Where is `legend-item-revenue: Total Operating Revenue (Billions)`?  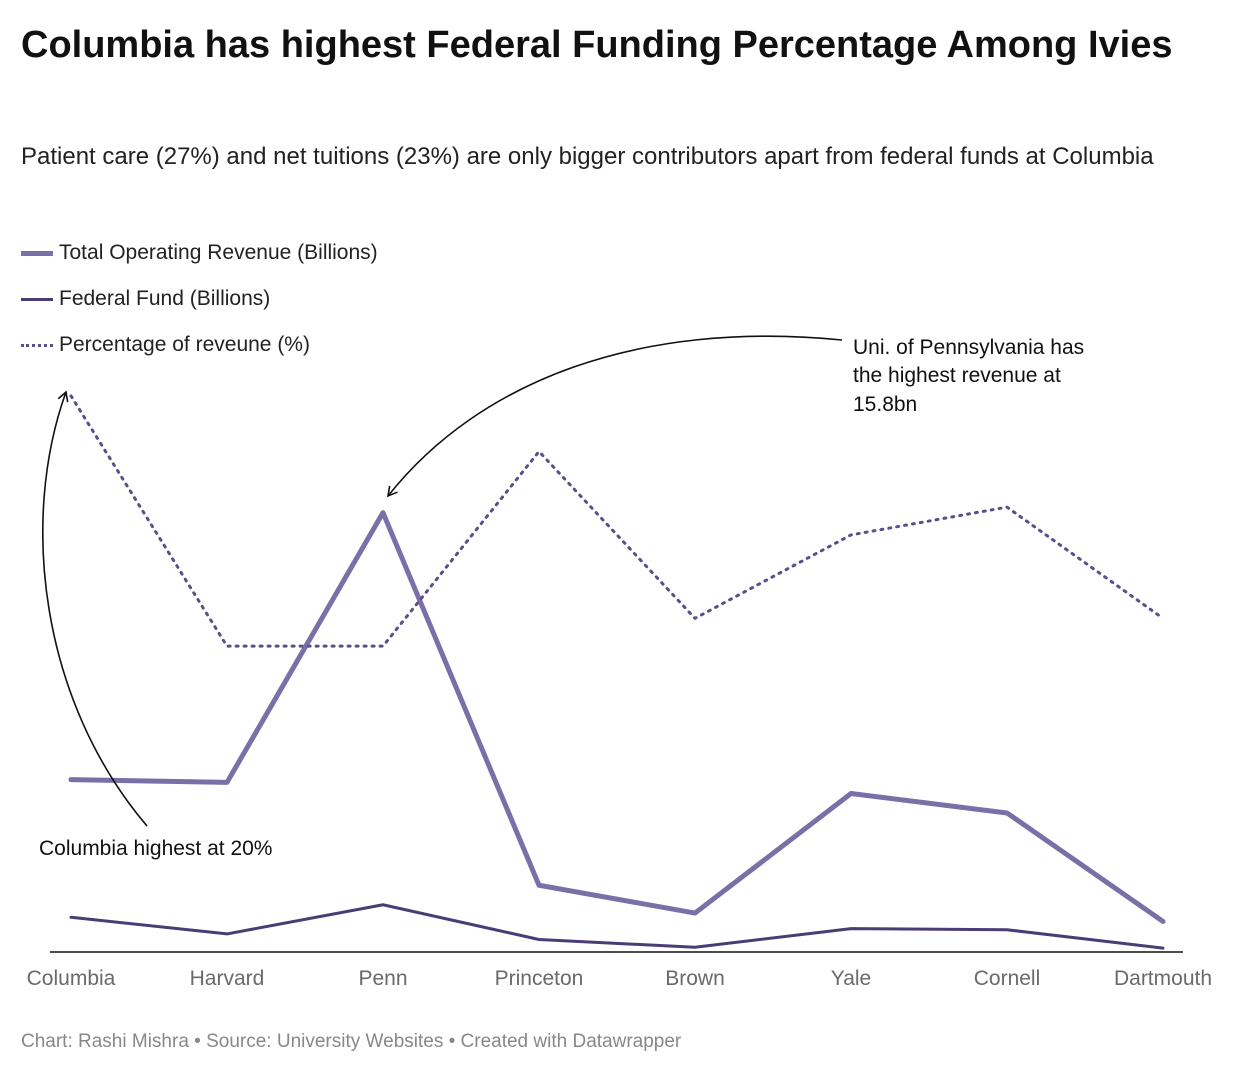 legend-item-revenue: Total Operating Revenue (Billions) is located at coordinates (199, 253).